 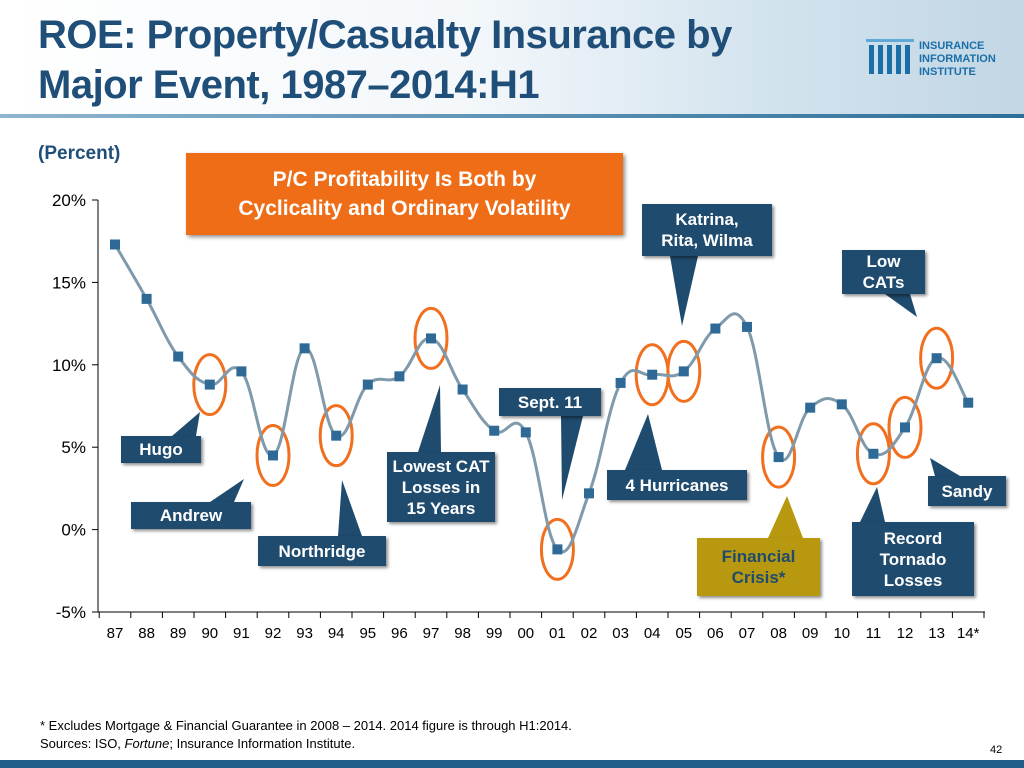 I want to click on callout-hugo-label: Hugo, so click(x=161, y=449).